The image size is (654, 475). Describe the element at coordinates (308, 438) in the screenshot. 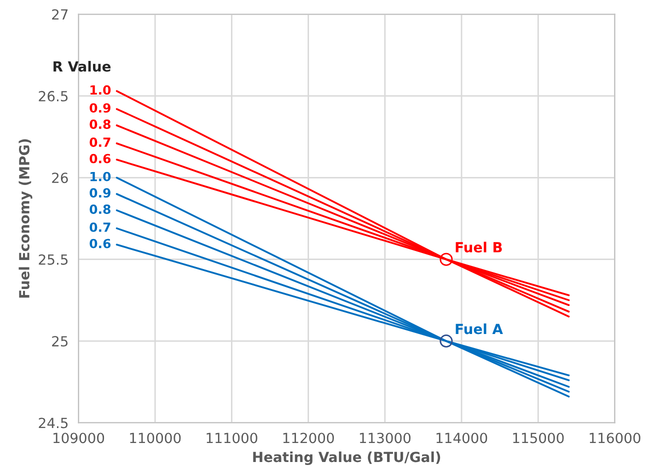

I see `x-tick-label: 112000` at that location.